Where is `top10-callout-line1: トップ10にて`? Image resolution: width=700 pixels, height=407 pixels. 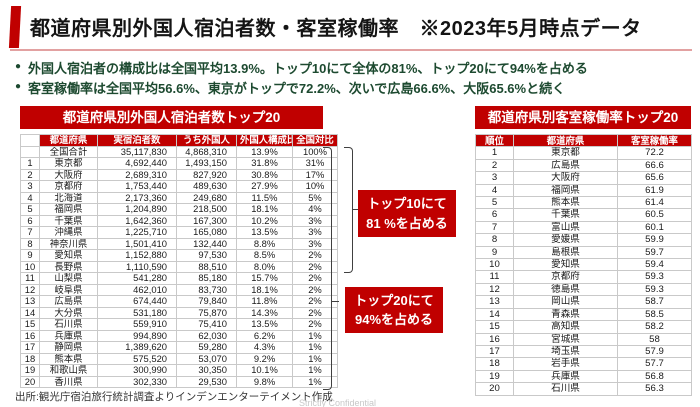 top10-callout-line1: トップ10にて is located at coordinates (407, 203).